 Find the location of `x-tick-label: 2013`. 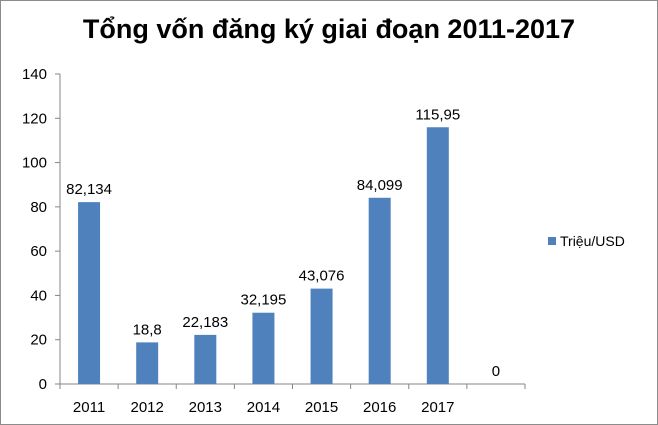

x-tick-label: 2013 is located at coordinates (205, 407).